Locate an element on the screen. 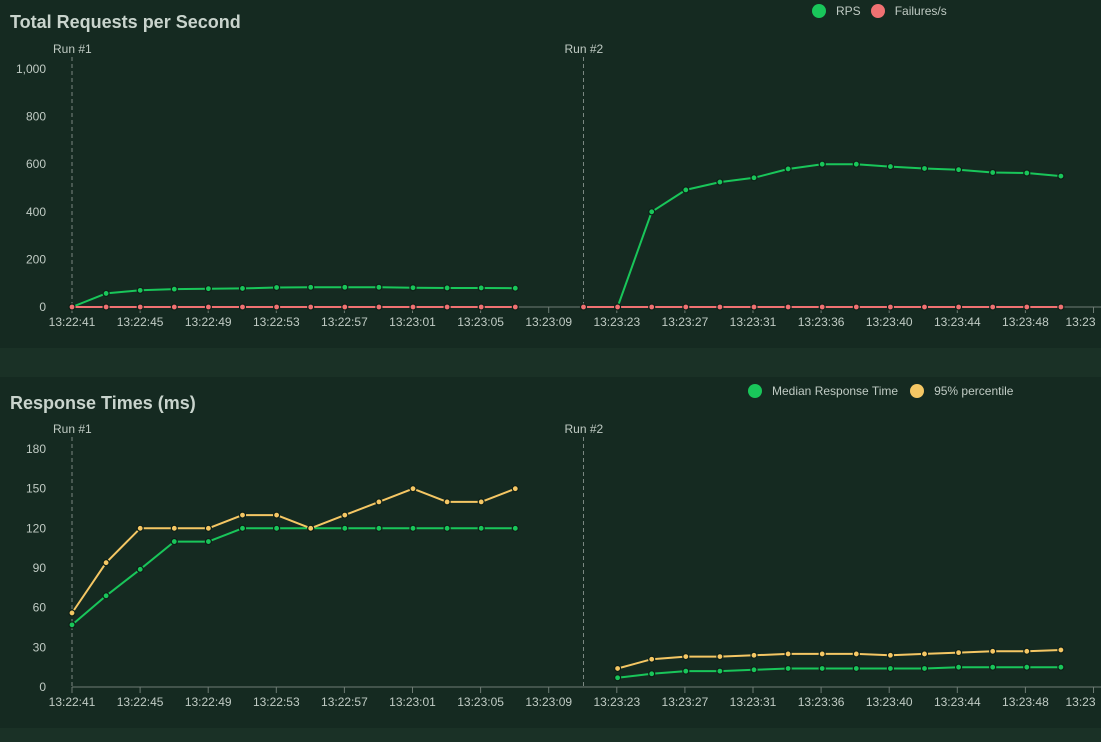 The height and width of the screenshot is (742, 1101). legend-item-median: Median Response Time is located at coordinates (823, 391).